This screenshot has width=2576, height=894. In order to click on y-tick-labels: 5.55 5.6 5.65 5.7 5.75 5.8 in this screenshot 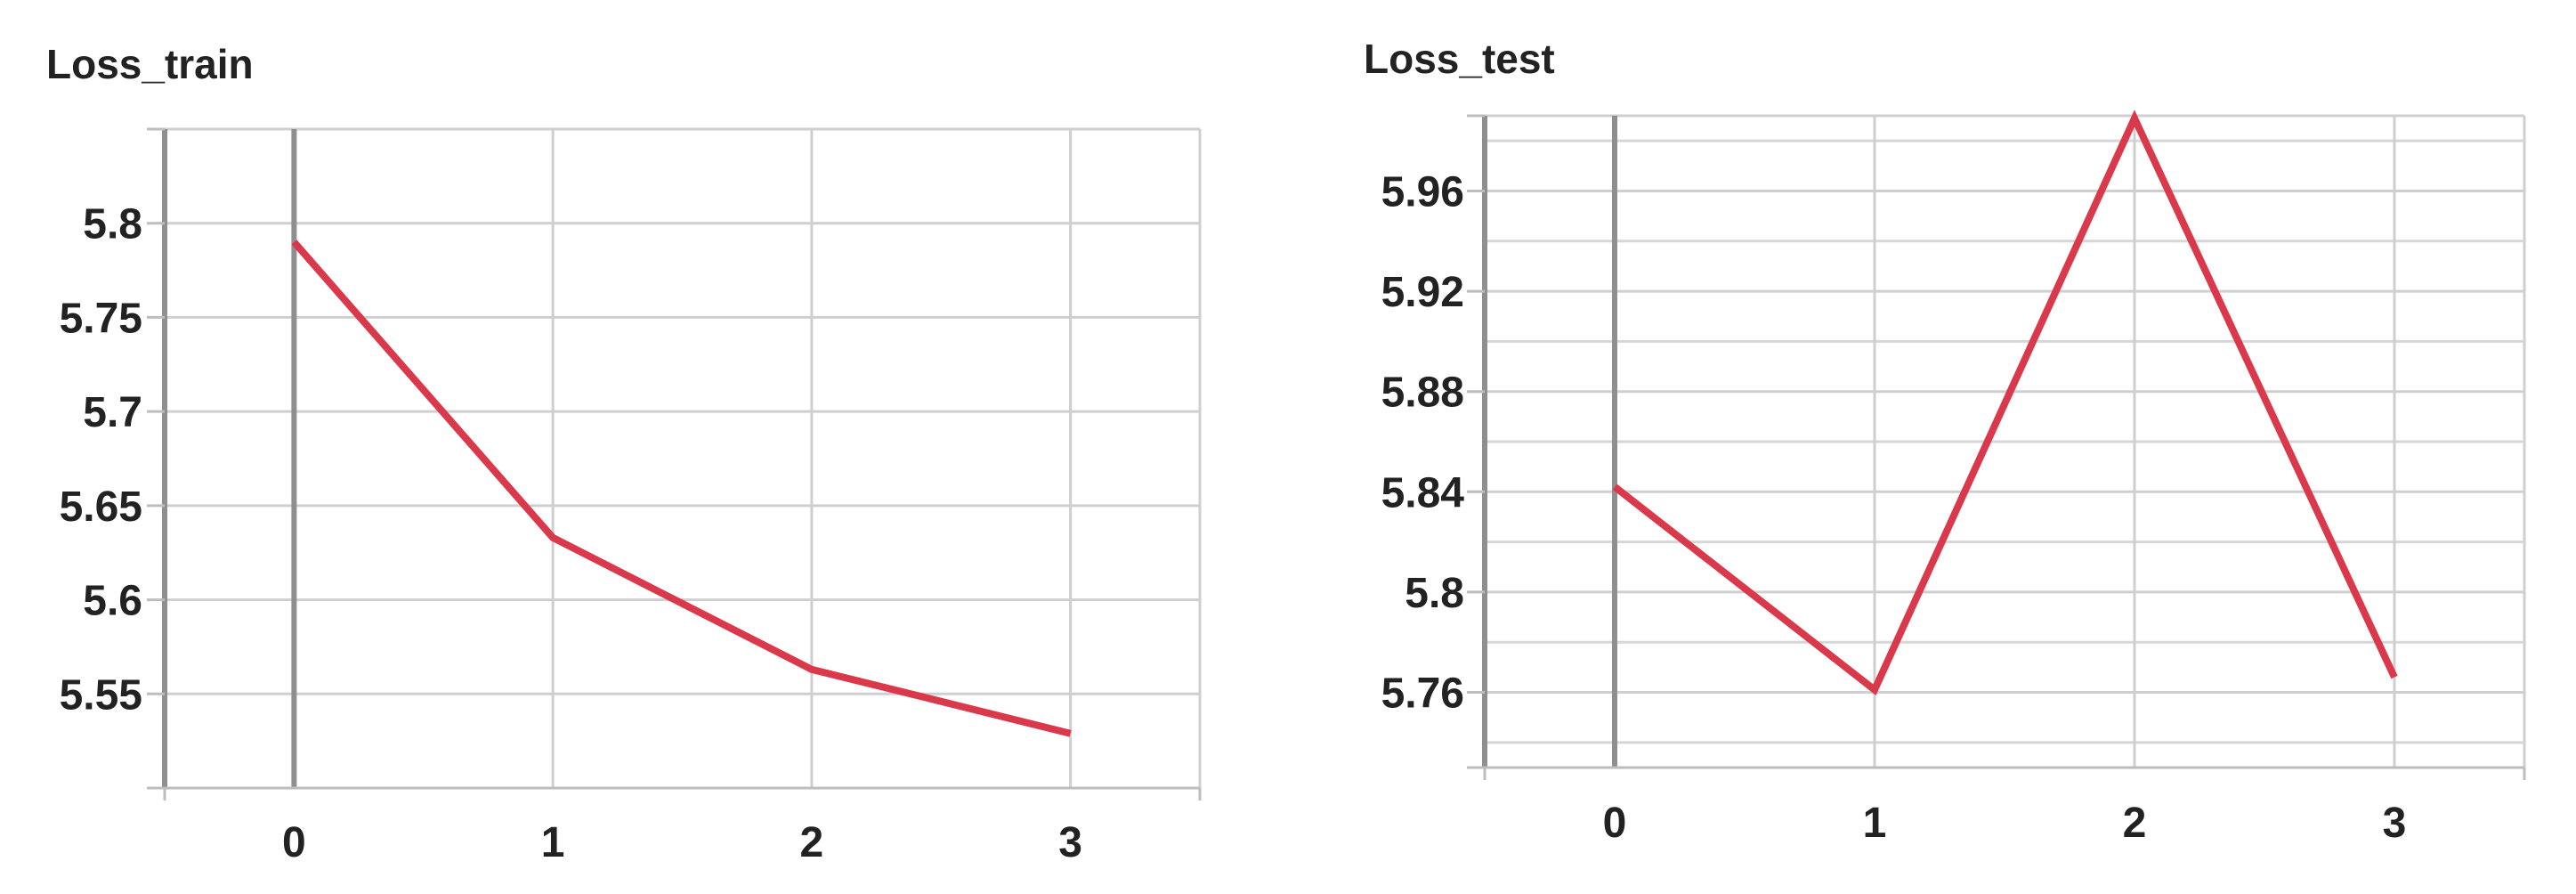, I will do `click(101, 460)`.